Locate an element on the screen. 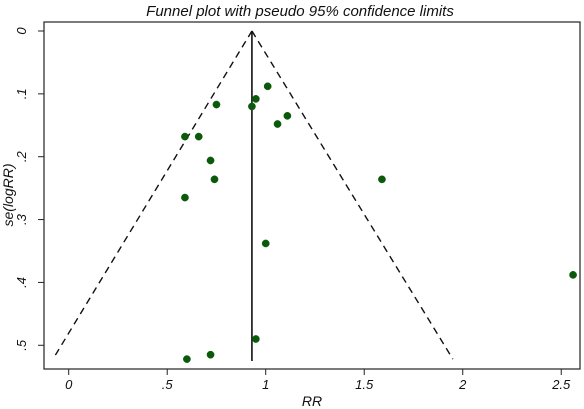 This screenshot has width=584, height=409. y-tick-label: 0 is located at coordinates (21, 31).